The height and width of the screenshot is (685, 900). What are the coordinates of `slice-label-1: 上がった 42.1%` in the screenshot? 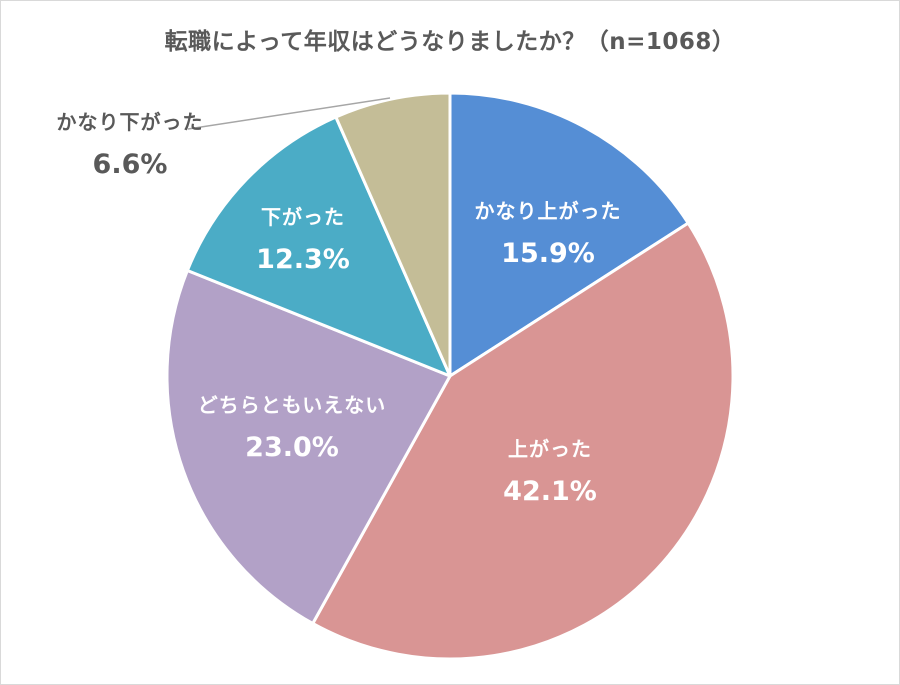 It's located at (550, 470).